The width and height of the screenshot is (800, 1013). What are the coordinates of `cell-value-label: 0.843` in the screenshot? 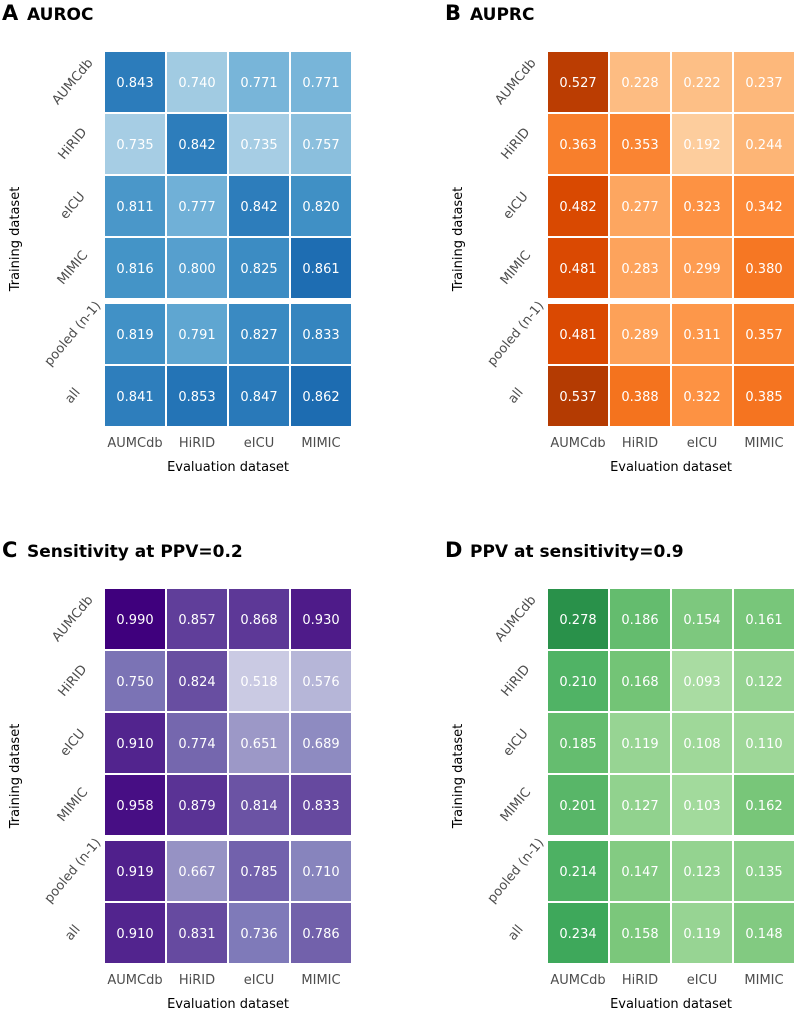 It's located at (134, 83).